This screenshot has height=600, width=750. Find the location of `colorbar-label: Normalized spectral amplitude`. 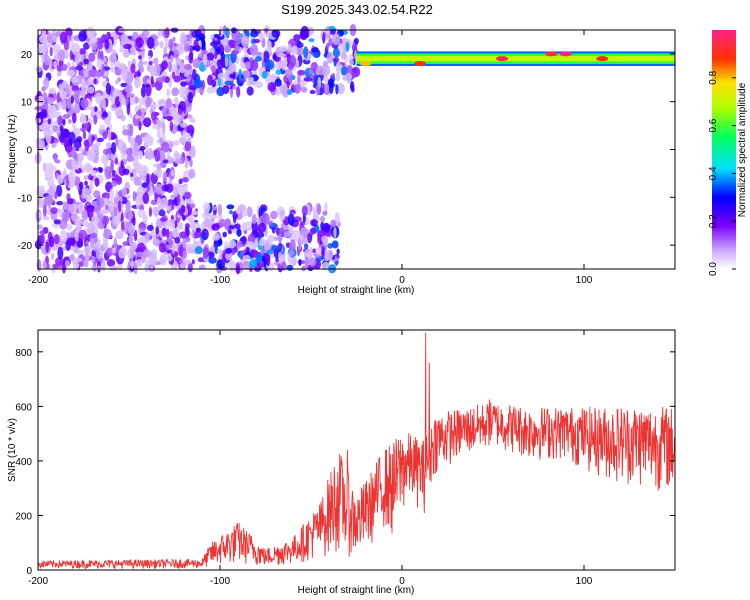

colorbar-label: Normalized spectral amplitude is located at coordinates (742, 149).